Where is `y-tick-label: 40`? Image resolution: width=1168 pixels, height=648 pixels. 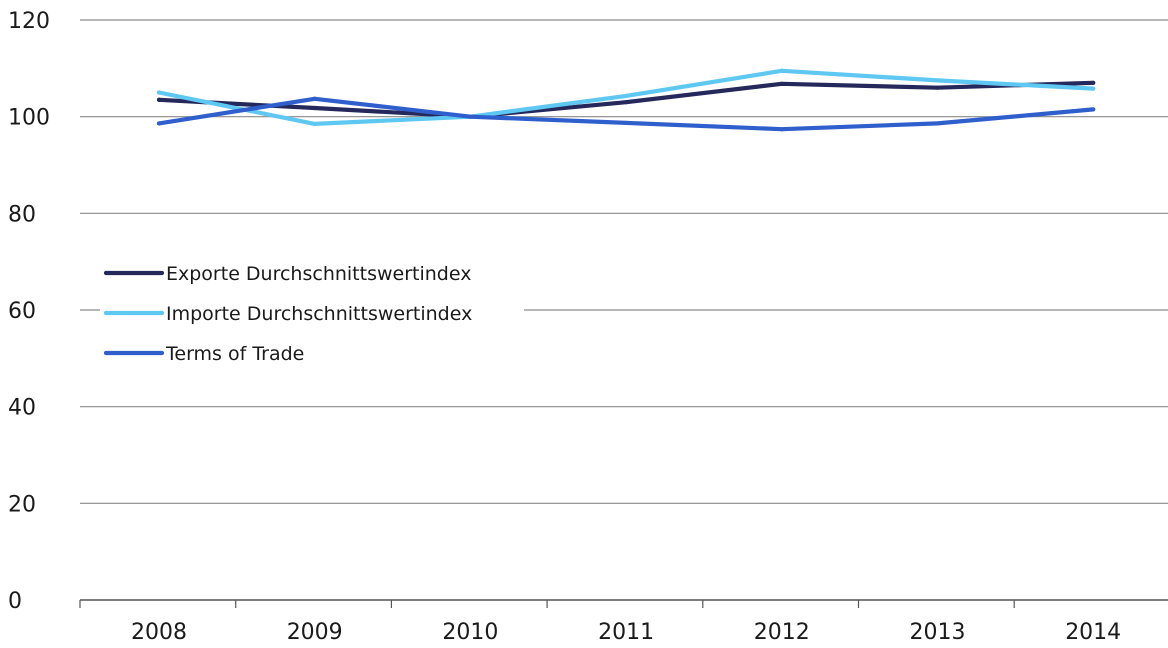
y-tick-label: 40 is located at coordinates (22, 408).